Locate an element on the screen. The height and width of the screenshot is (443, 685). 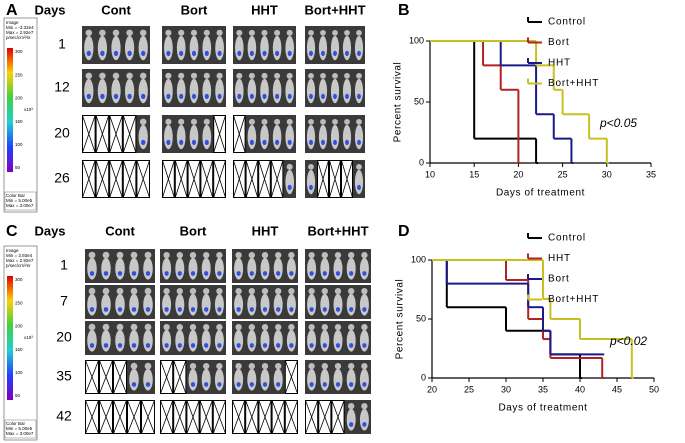
day-label: 1 is located at coordinates (62, 44).